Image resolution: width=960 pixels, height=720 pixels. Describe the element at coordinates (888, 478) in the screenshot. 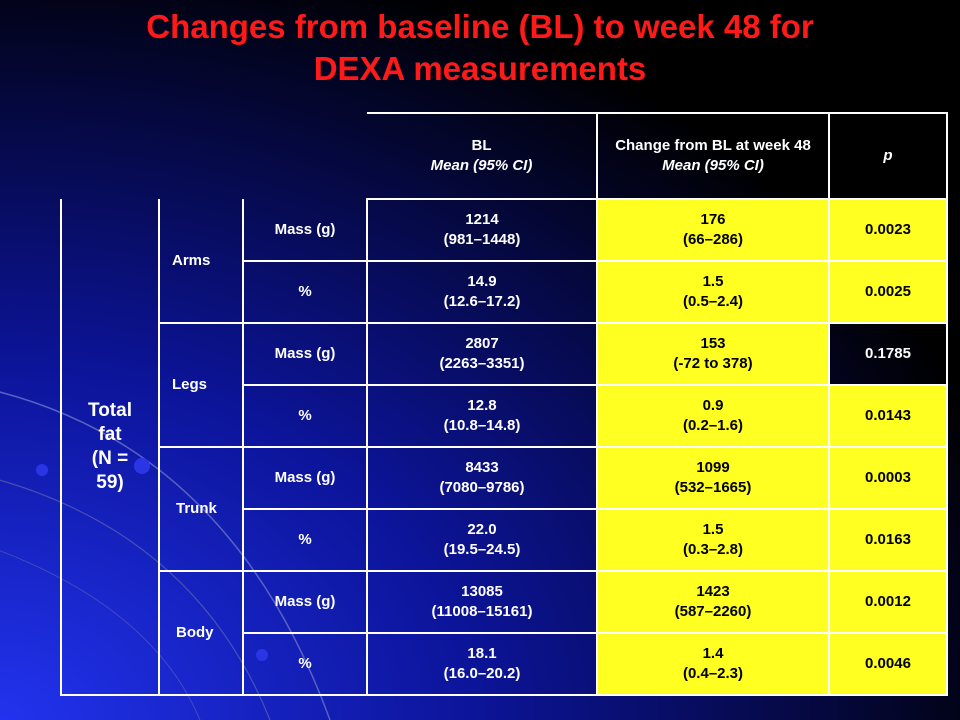

I see `p-value-cell: 0.0003` at that location.